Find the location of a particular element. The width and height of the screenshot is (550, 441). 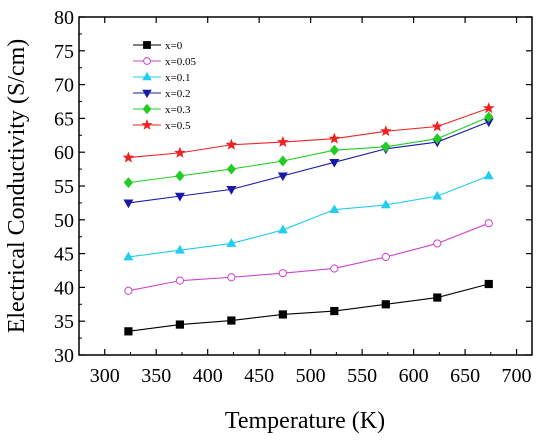

legend-label: x=0.3 is located at coordinates (178, 110).